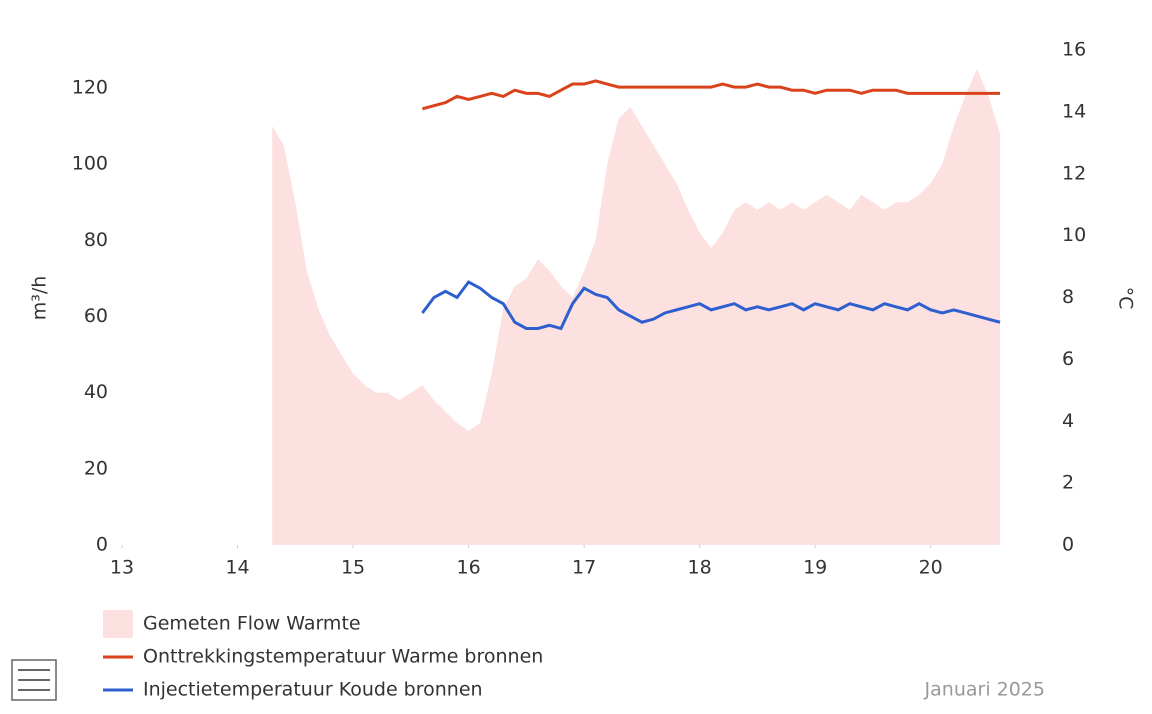  What do you see at coordinates (96, 316) in the screenshot?
I see `y-tick-label: 60` at bounding box center [96, 316].